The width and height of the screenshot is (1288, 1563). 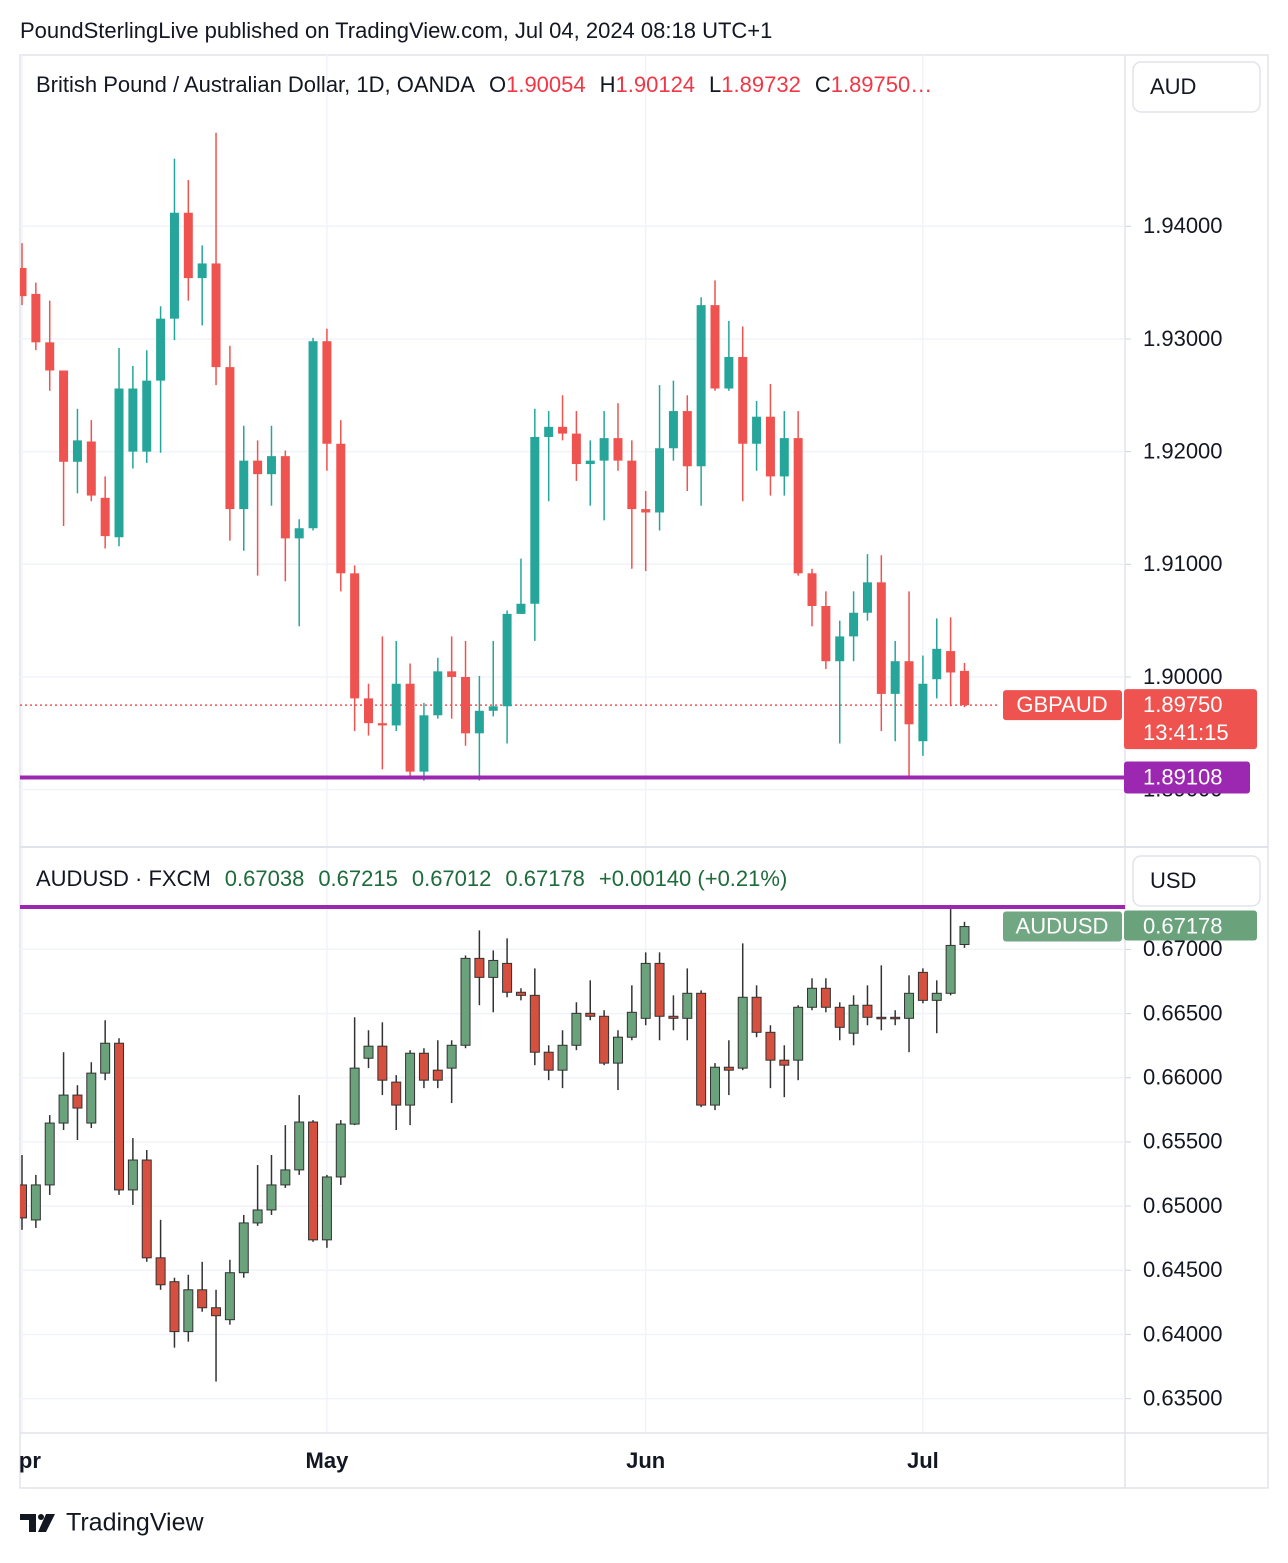 What do you see at coordinates (645, 1460) in the screenshot?
I see `x-tick-label: Jun` at bounding box center [645, 1460].